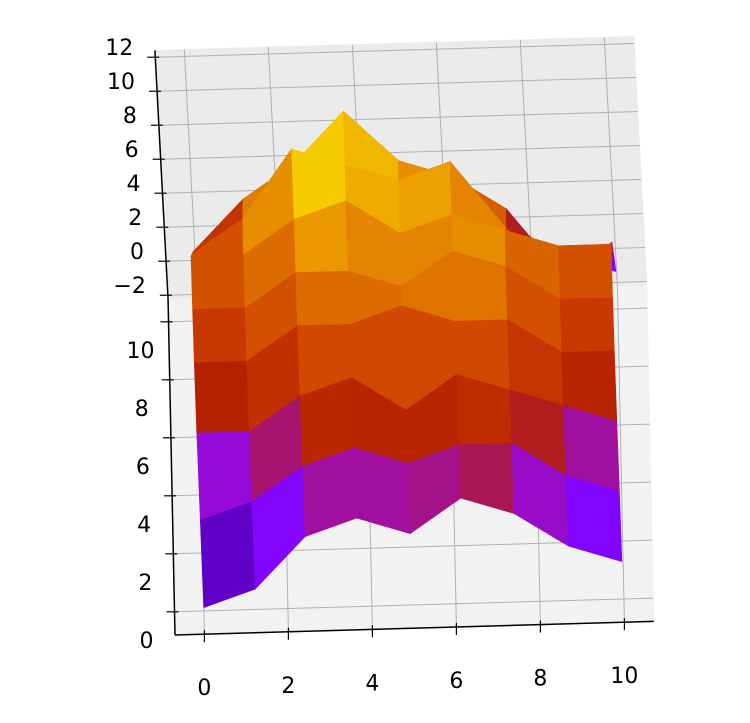 The image size is (750, 723). I want to click on y-tick-label: 2, so click(145, 583).